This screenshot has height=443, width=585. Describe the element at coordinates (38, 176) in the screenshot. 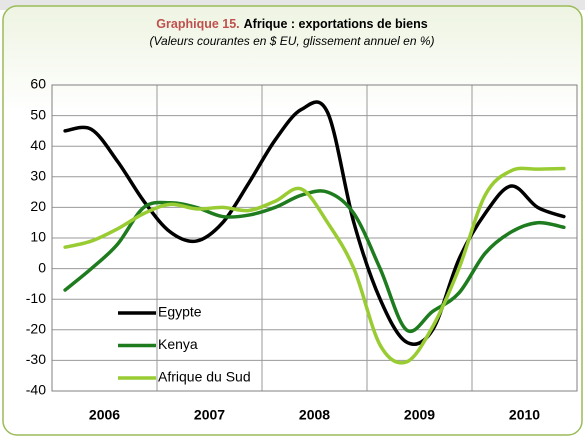

I see `y-tick-label: 30` at that location.